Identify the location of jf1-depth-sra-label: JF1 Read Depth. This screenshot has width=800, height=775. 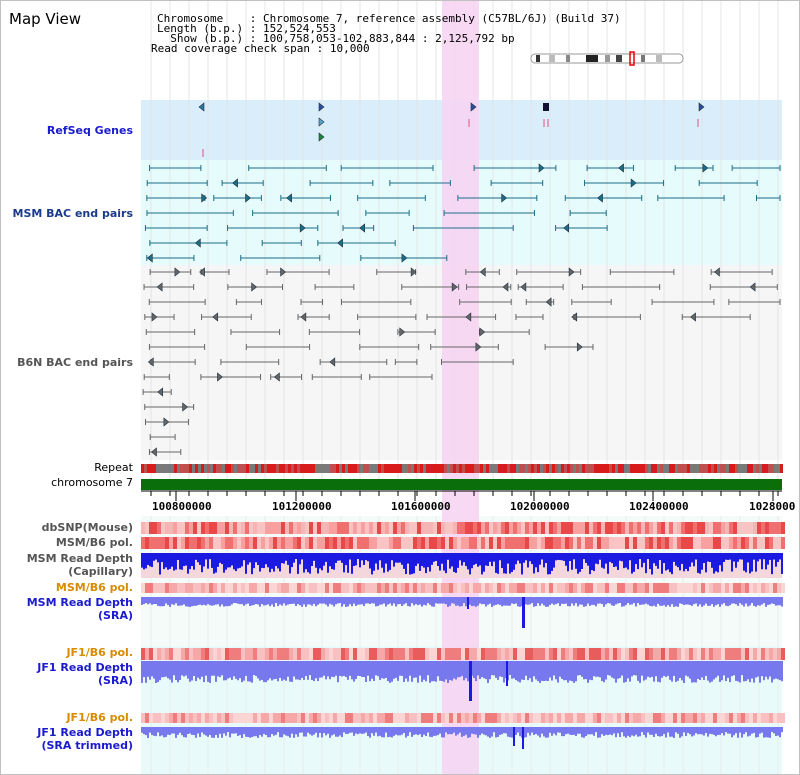
(85, 667).